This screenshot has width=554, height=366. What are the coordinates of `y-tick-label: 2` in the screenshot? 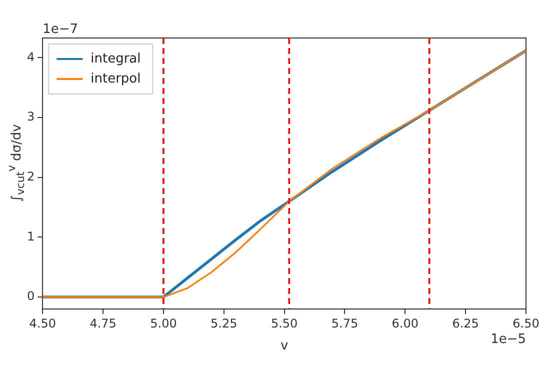 It's located at (30, 177).